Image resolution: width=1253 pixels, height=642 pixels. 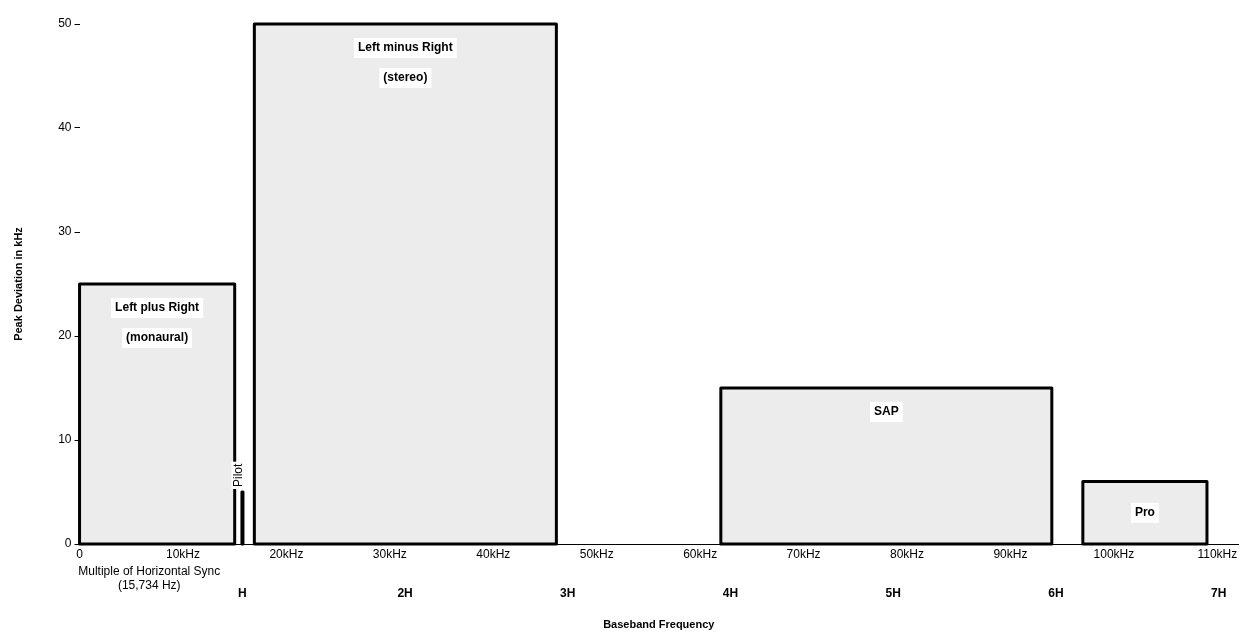 What do you see at coordinates (17, 283) in the screenshot?
I see `y-axis-title: Peak Deviation in kHz` at bounding box center [17, 283].